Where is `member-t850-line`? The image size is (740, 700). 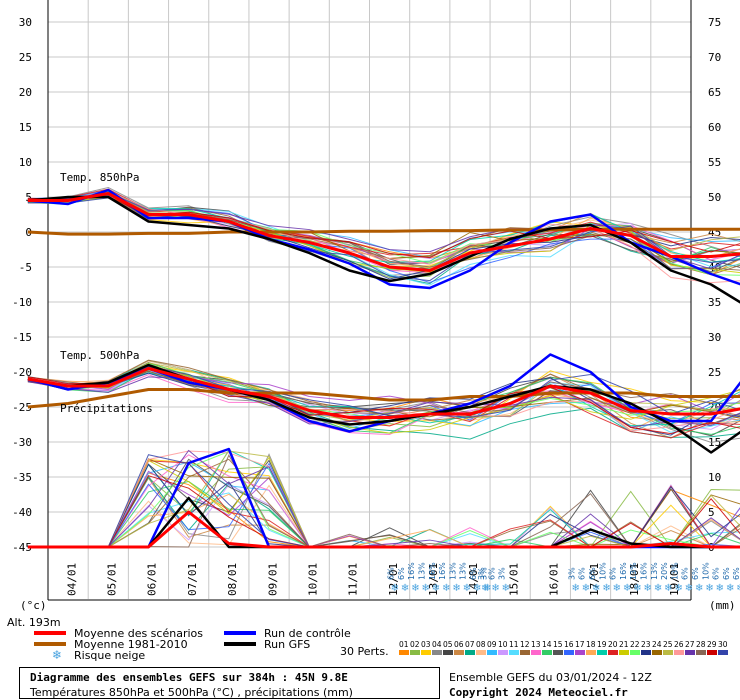
member-t850-line is located at coordinates (383, 239).